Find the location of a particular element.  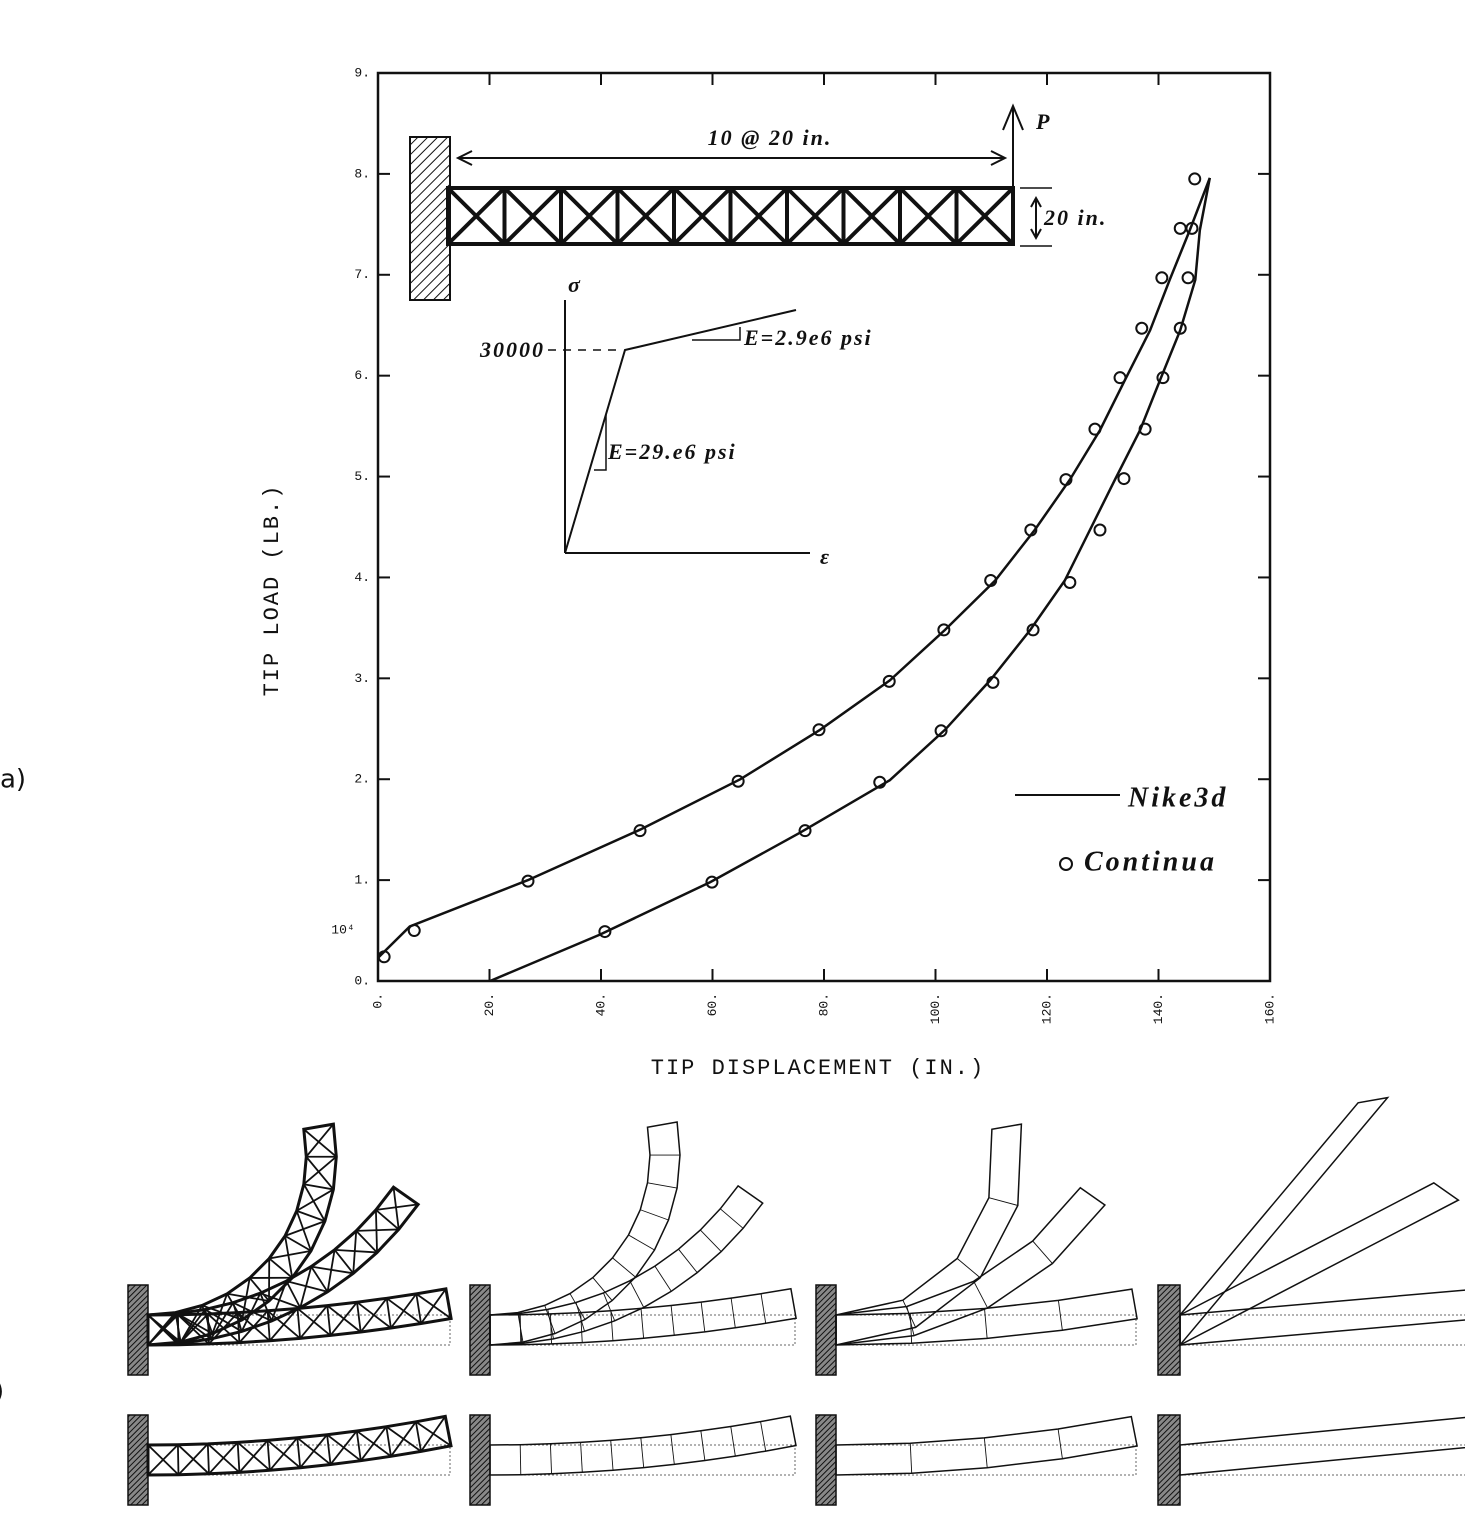

annotation: P is located at coordinates (1043, 121).